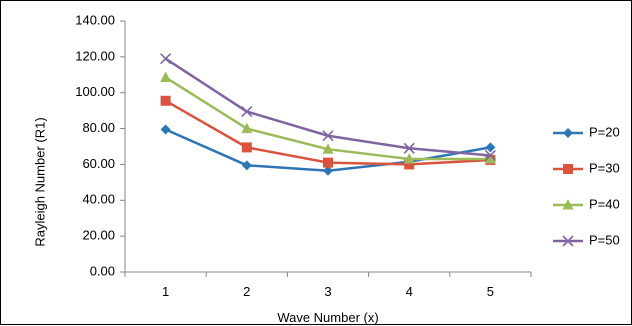 The width and height of the screenshot is (632, 326). What do you see at coordinates (95, 19) in the screenshot?
I see `y-tick-label: 140.00` at bounding box center [95, 19].